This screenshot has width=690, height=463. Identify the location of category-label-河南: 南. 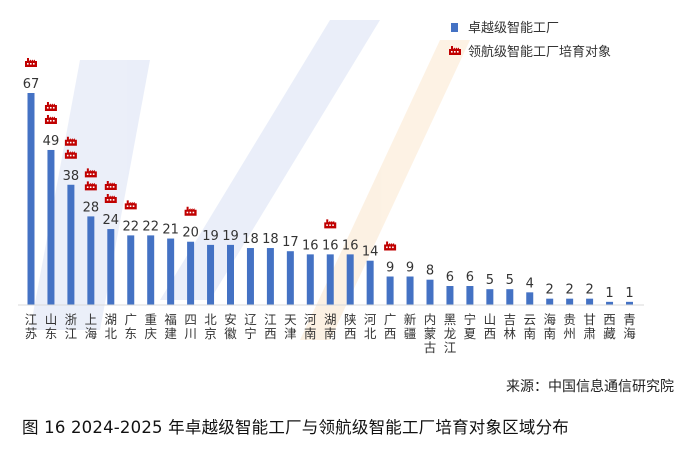
(310, 333).